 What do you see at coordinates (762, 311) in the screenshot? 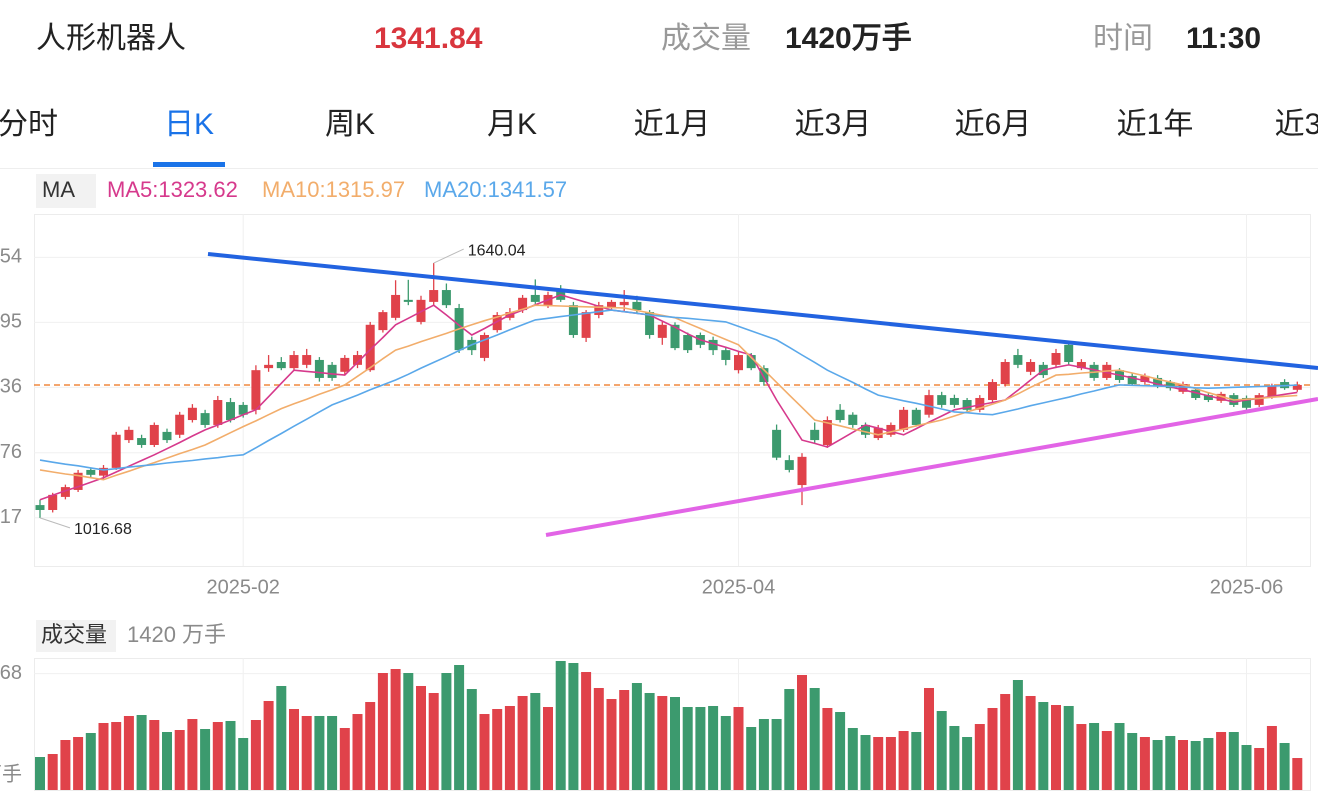
I see `resistance-trendline` at bounding box center [762, 311].